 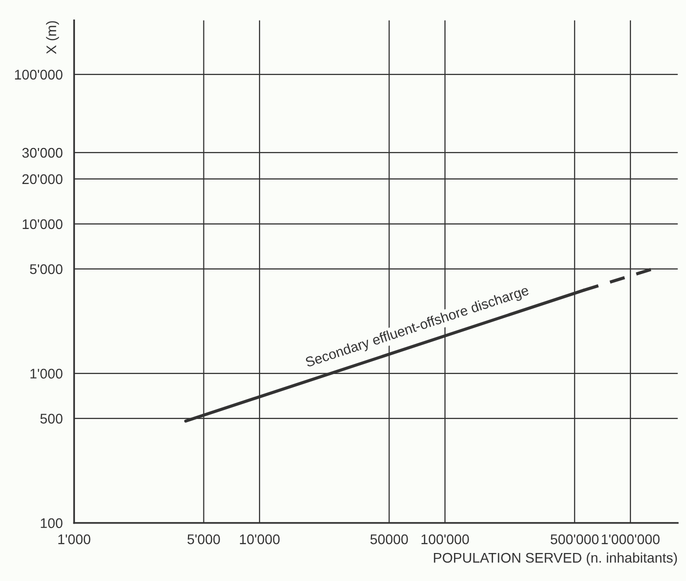 What do you see at coordinates (260, 539) in the screenshot?
I see `x-tick-label: 10'000` at bounding box center [260, 539].